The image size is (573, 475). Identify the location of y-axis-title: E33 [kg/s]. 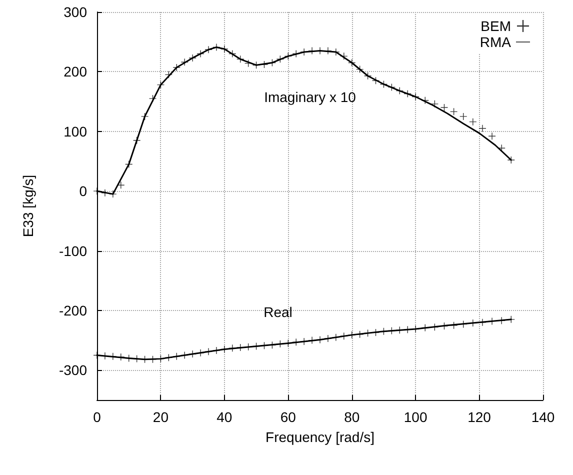
(28, 206).